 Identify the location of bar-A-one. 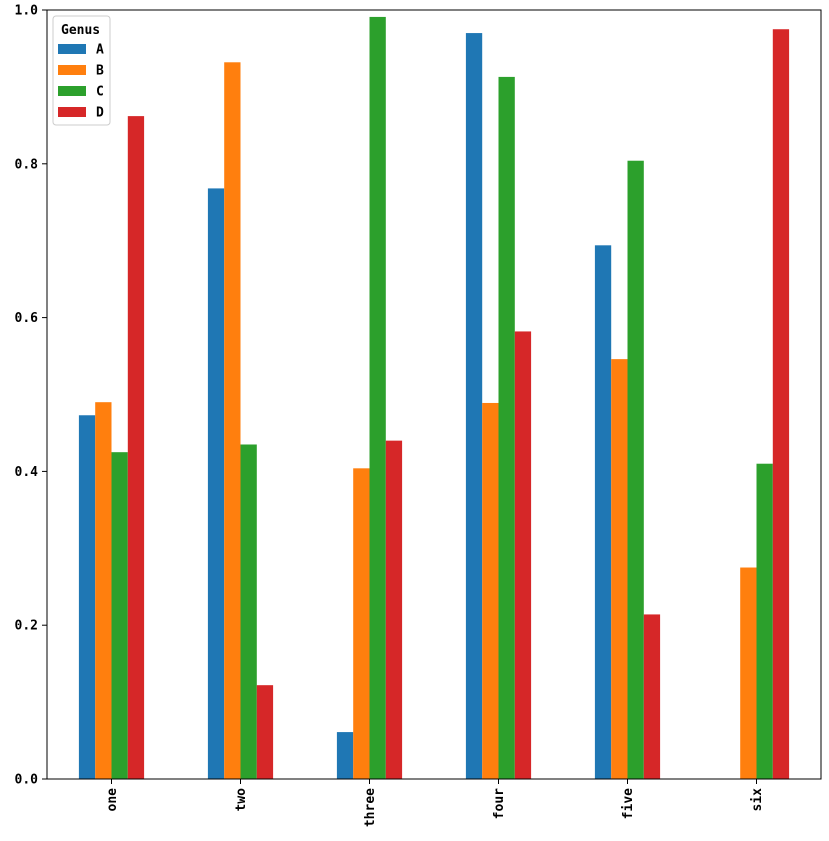
(87, 597).